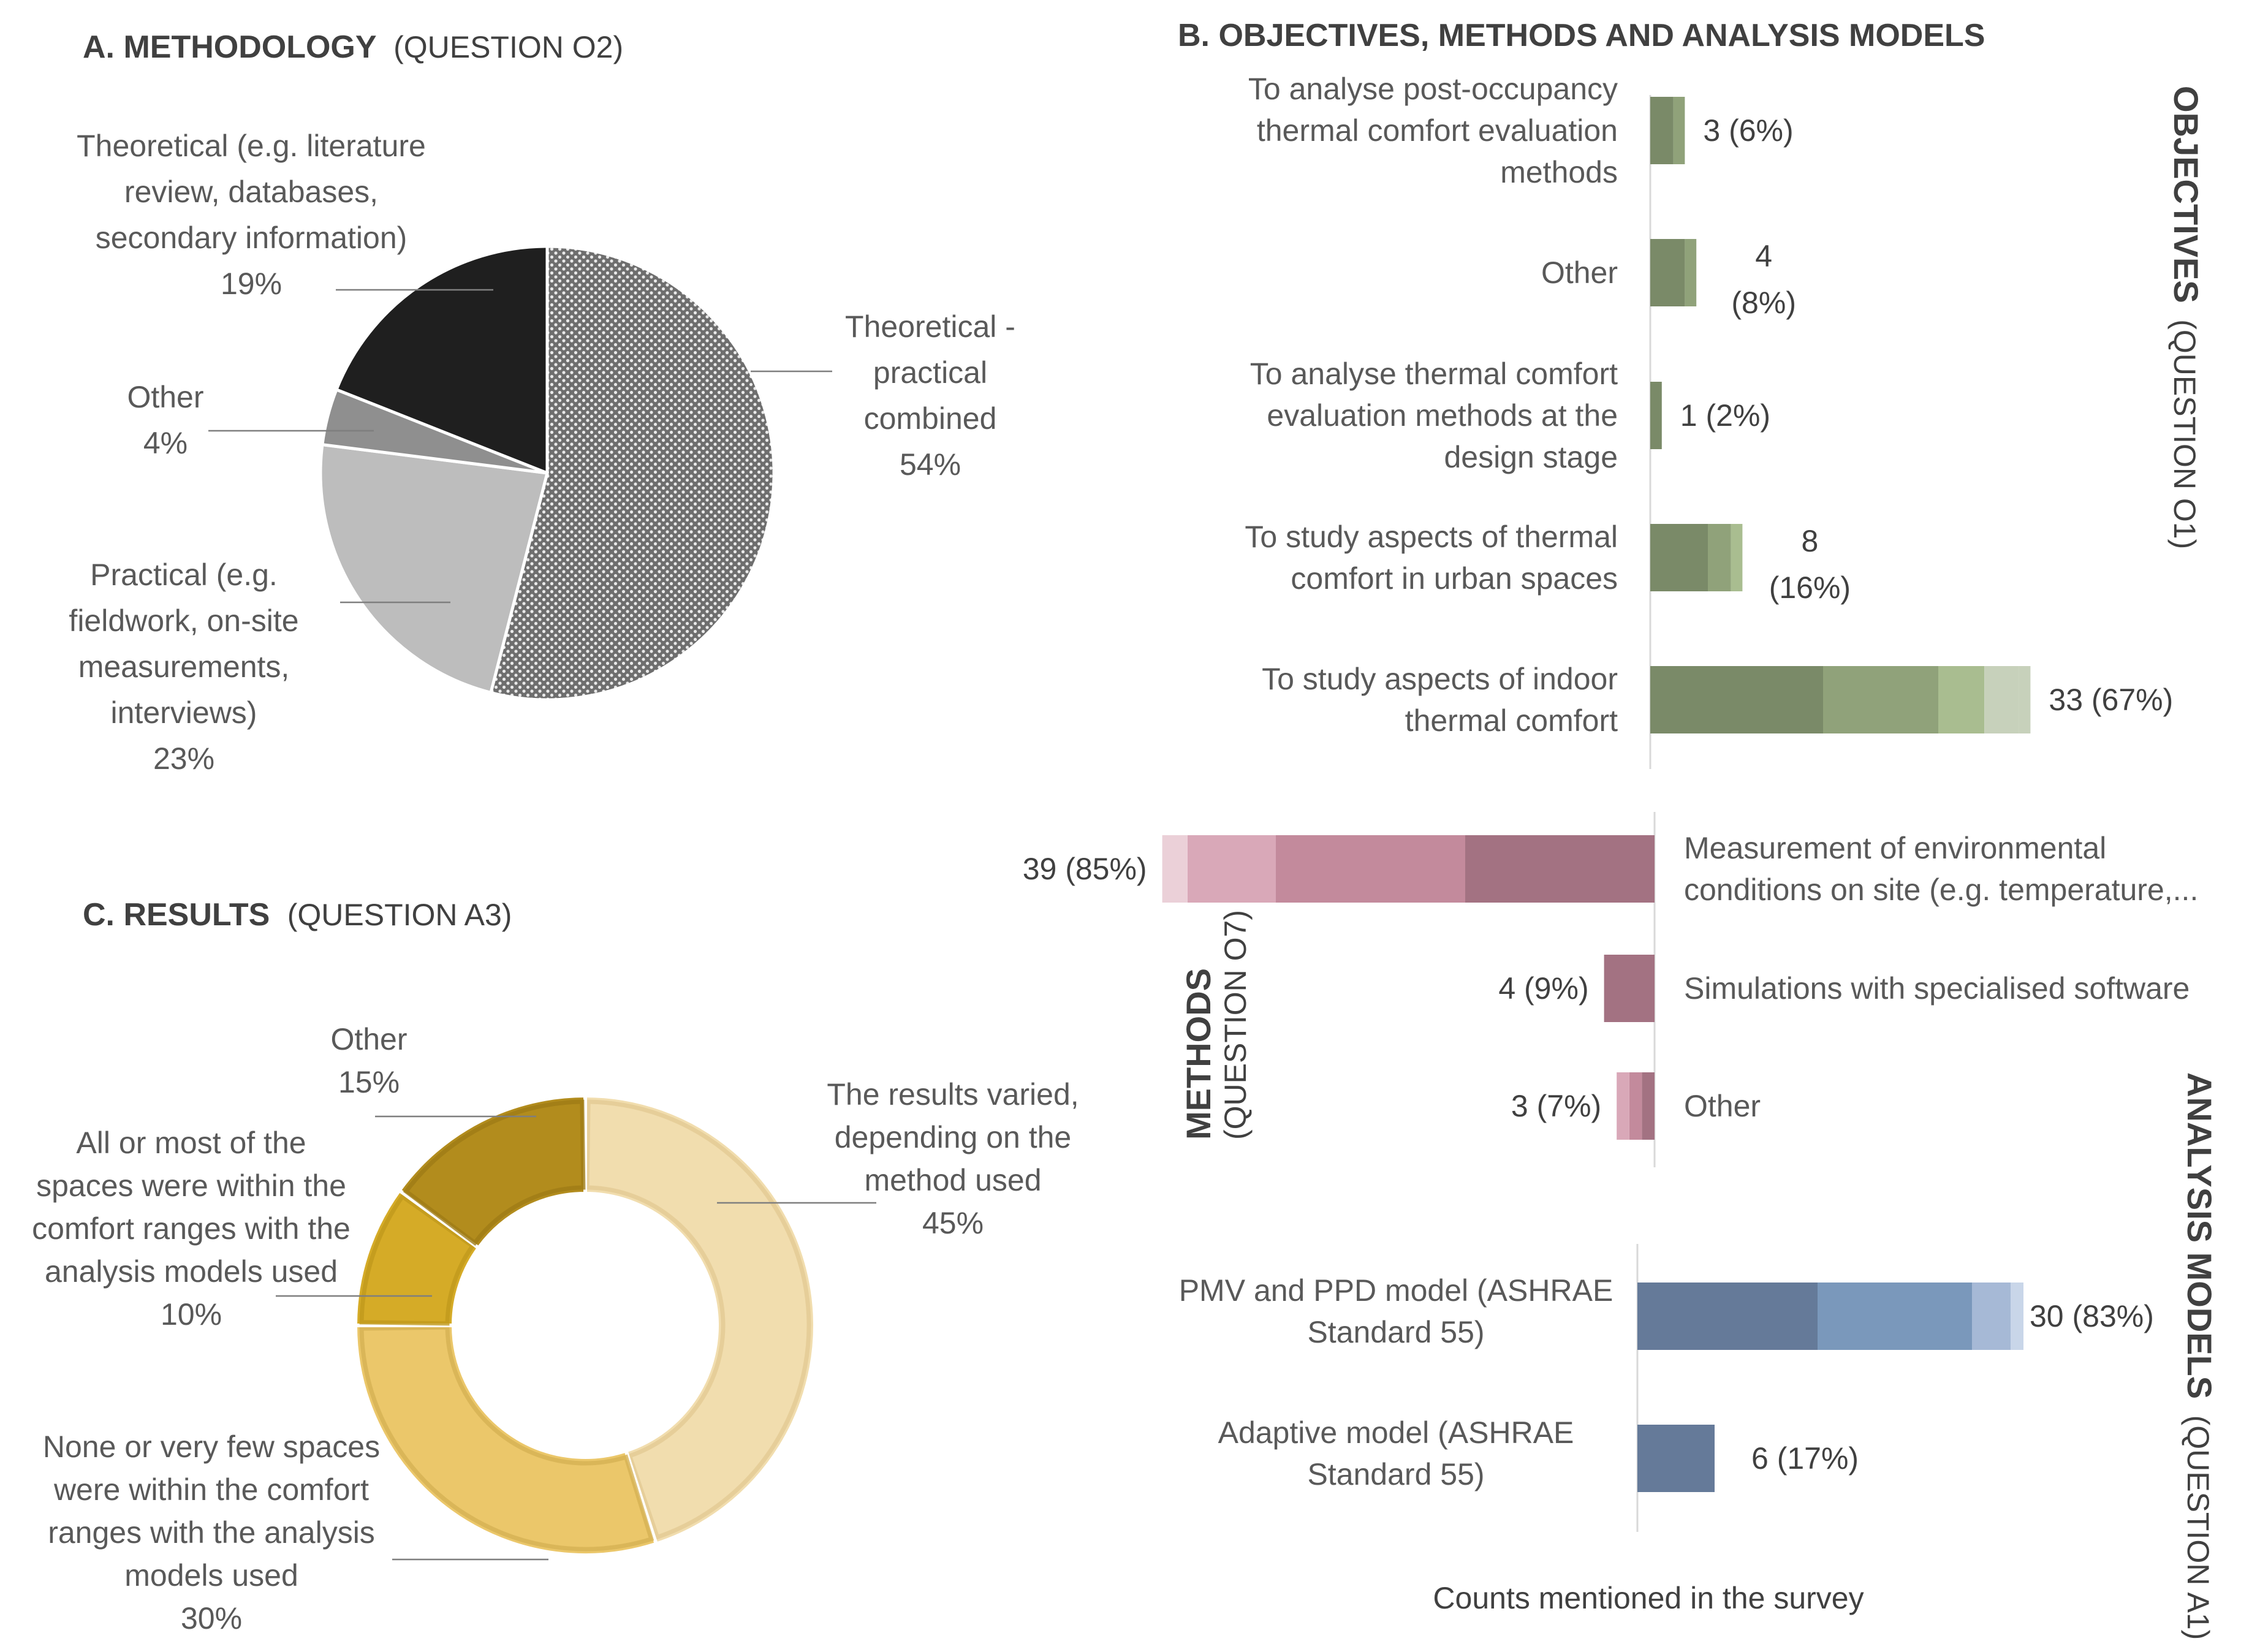 This screenshot has height=1652, width=2241. What do you see at coordinates (953, 1137) in the screenshot?
I see `donut-label-varied-line: depending on the` at bounding box center [953, 1137].